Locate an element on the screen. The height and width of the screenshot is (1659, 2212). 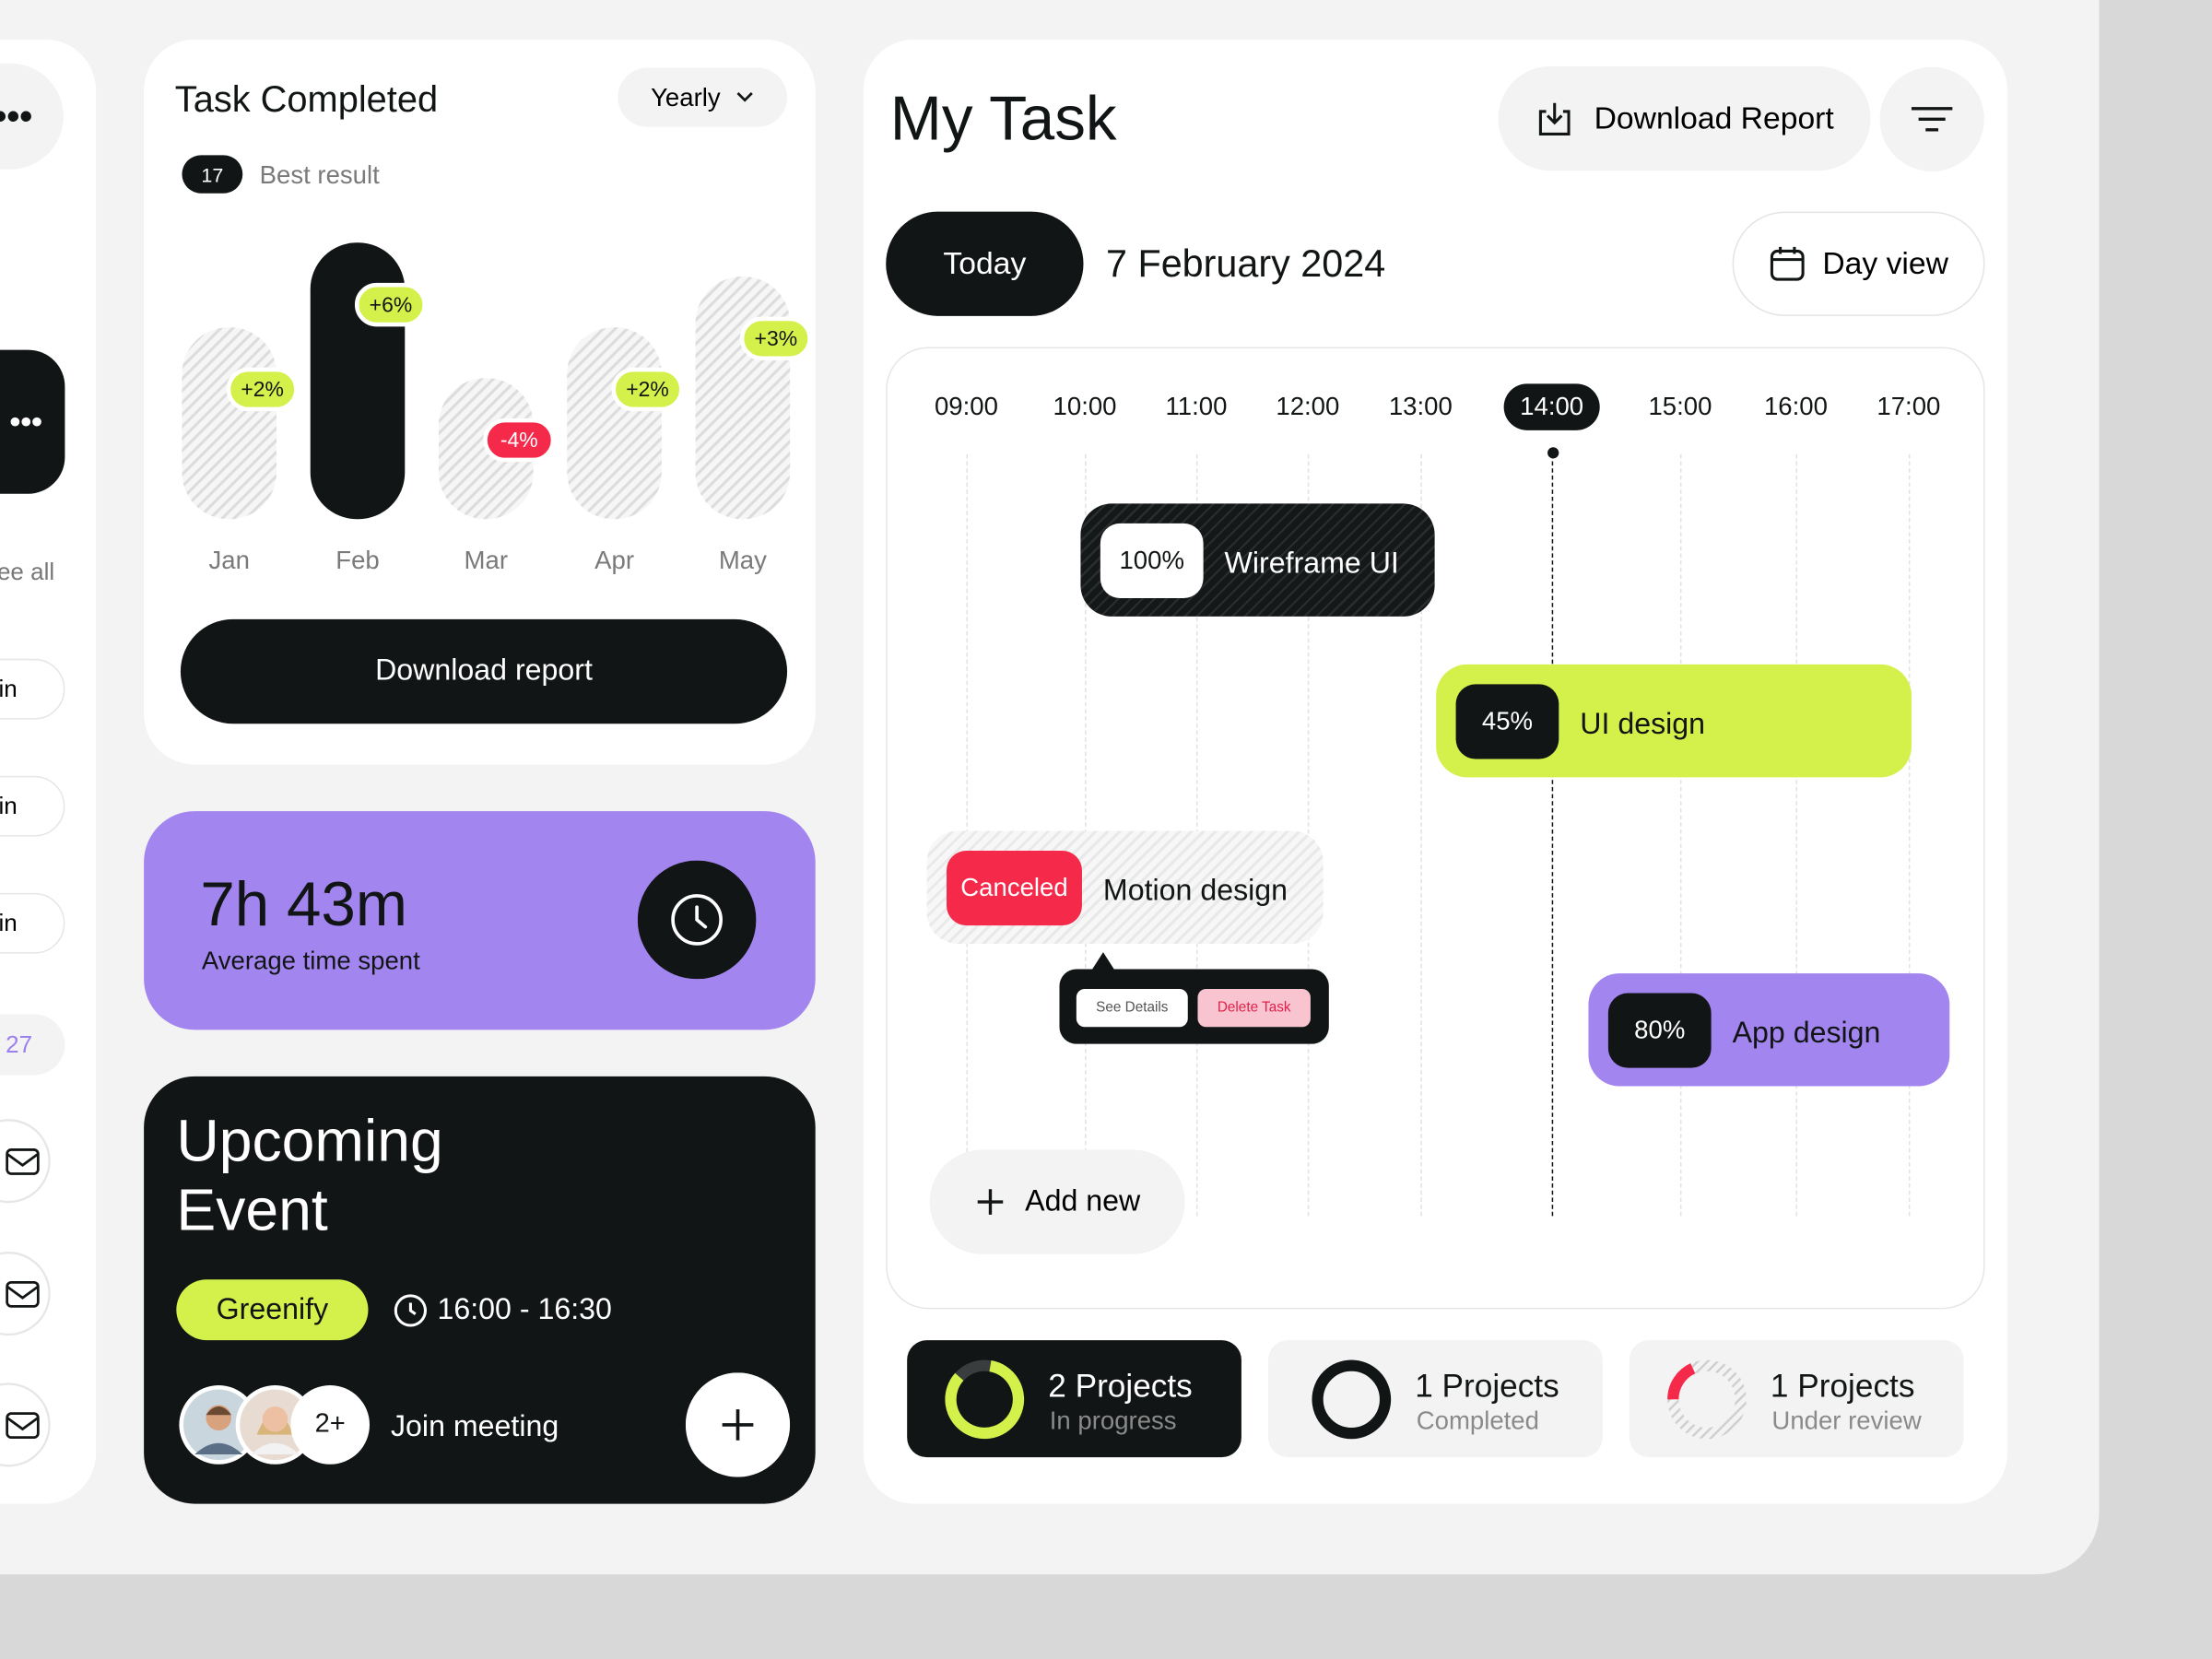
avatars is located at coordinates (275, 1425).